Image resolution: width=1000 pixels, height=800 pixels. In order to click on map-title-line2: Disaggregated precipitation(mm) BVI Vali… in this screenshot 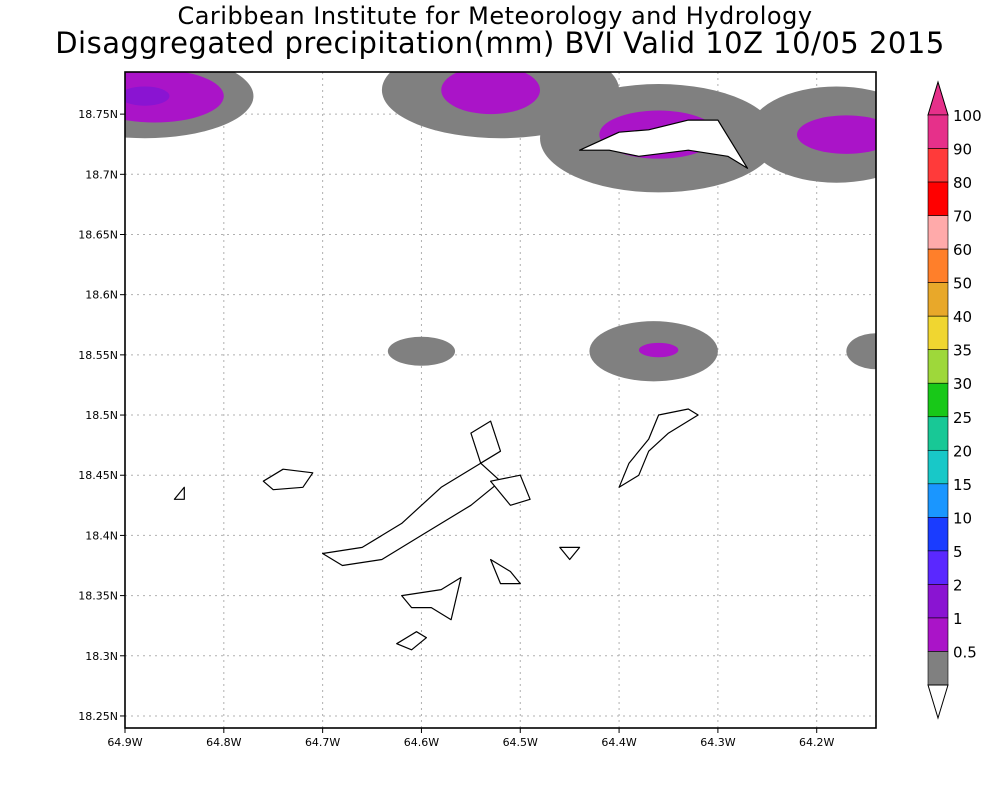, I will do `click(500, 43)`.